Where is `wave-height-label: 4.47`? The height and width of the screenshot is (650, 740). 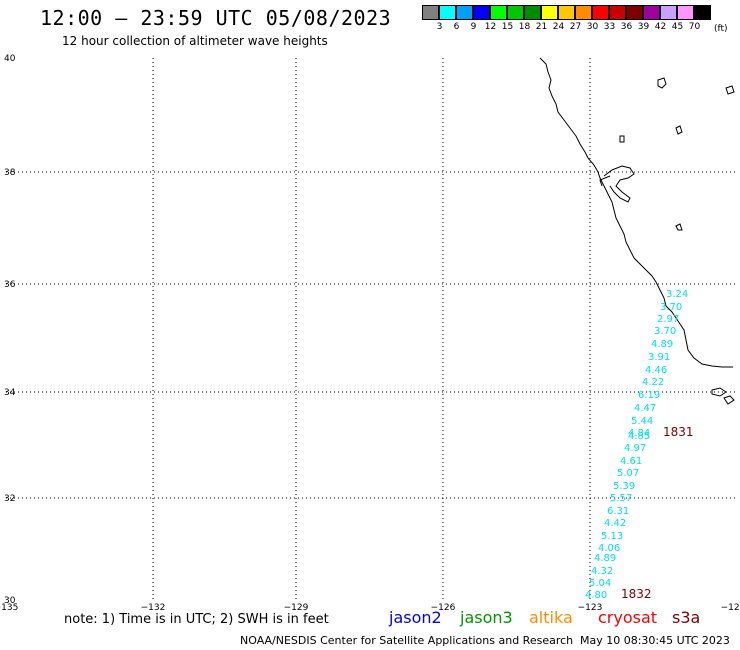
wave-height-label: 4.47 is located at coordinates (645, 408).